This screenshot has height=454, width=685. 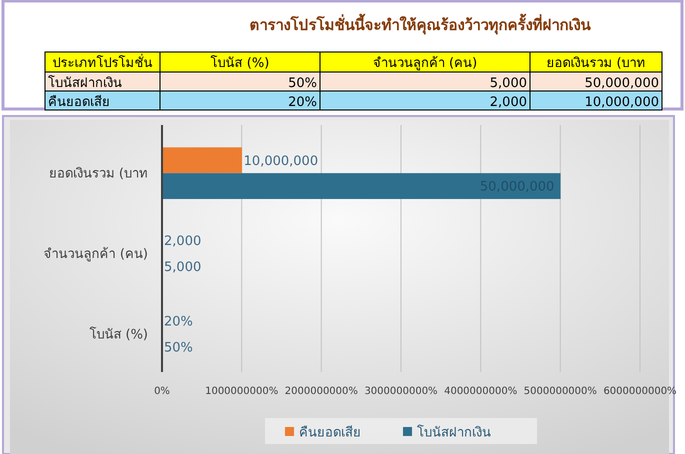 What do you see at coordinates (640, 391) in the screenshot?
I see `x-tick-label: 6000000000%` at bounding box center [640, 391].